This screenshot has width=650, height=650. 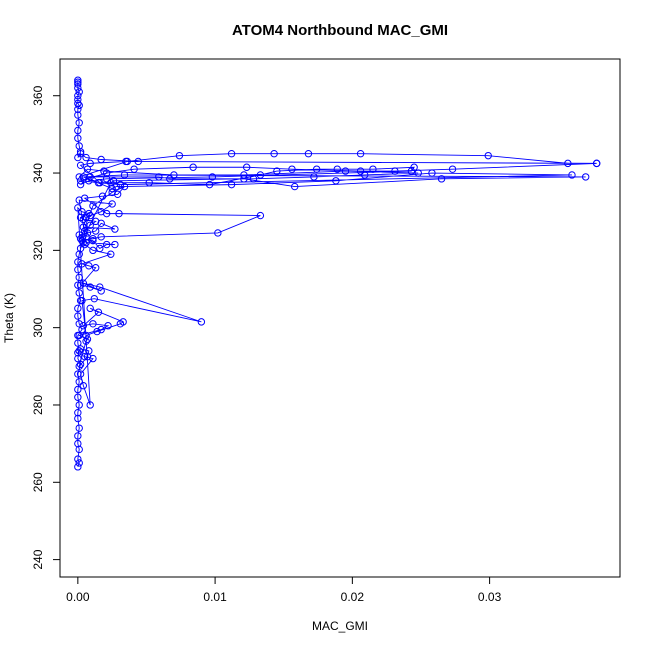 I want to click on x-tick-label: 0.02, so click(x=353, y=597).